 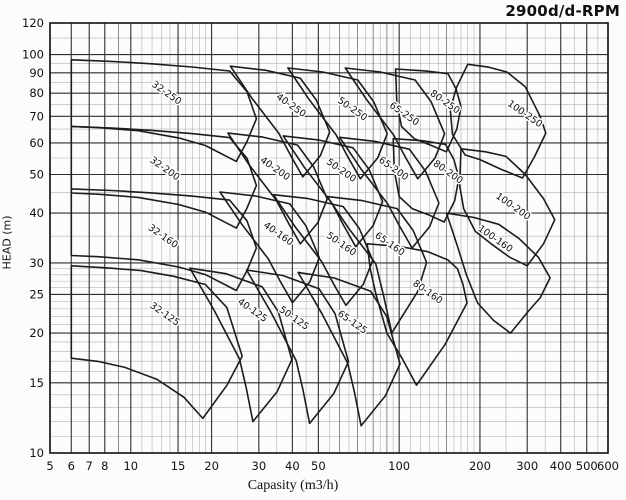 What do you see at coordinates (36, 333) in the screenshot?
I see `y-tick-label: 20` at bounding box center [36, 333].